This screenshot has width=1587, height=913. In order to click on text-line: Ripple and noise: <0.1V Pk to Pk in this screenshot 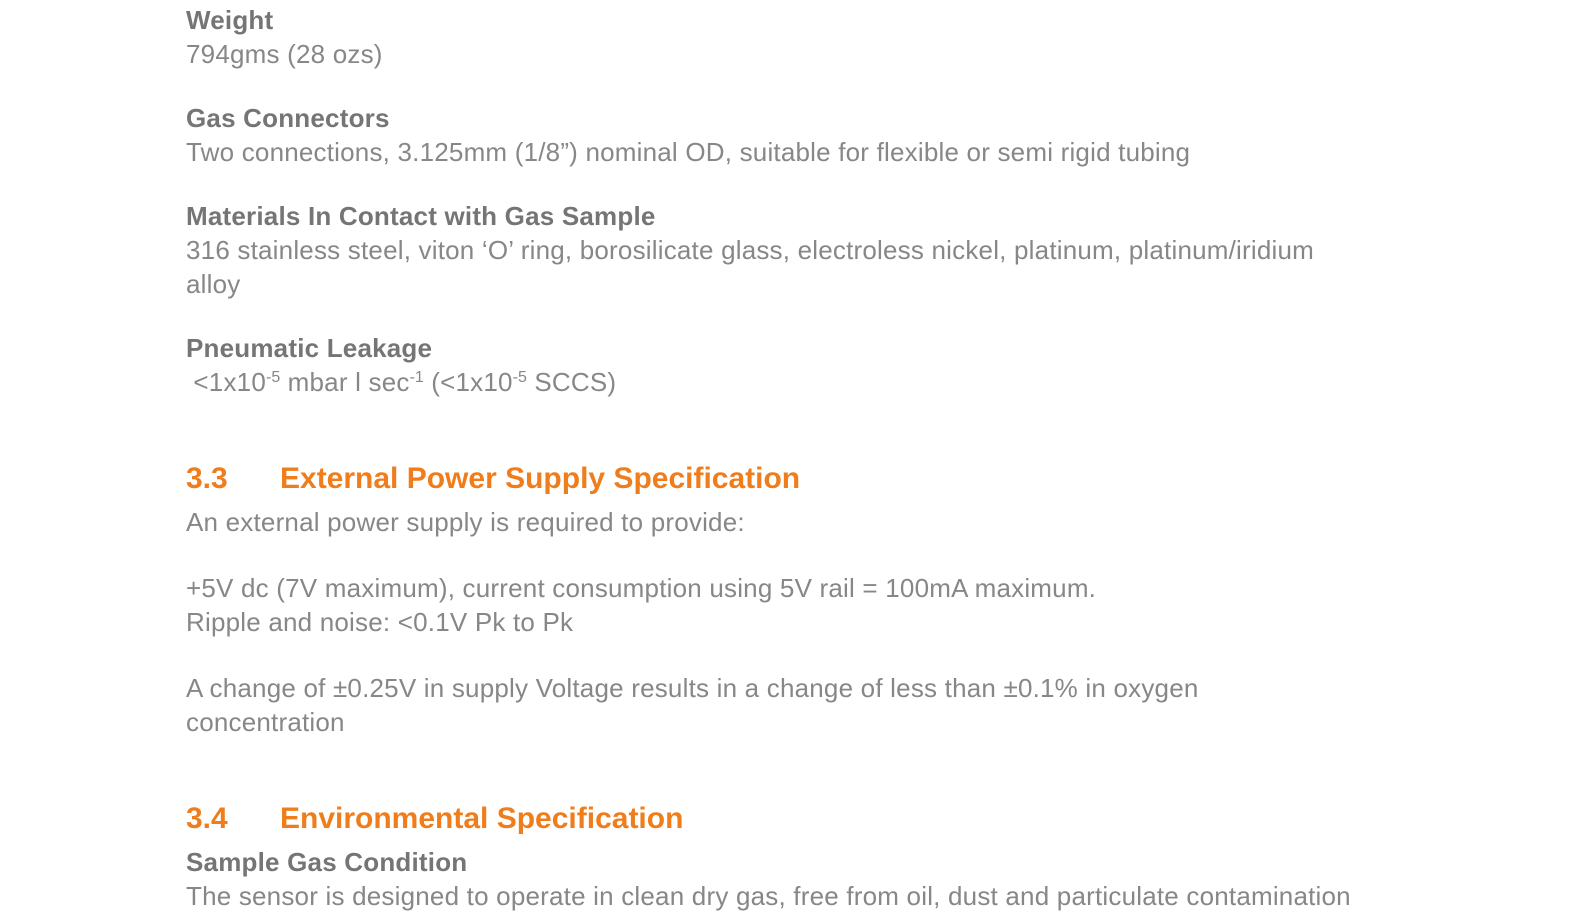, I will do `click(380, 622)`.